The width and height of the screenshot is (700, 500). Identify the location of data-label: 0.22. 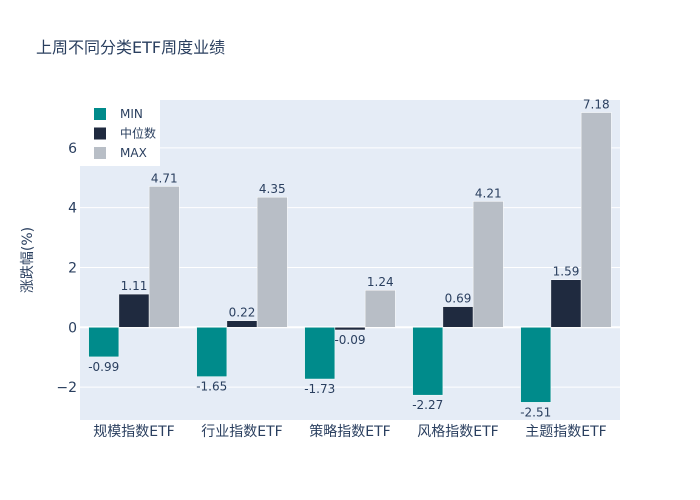
(242, 313).